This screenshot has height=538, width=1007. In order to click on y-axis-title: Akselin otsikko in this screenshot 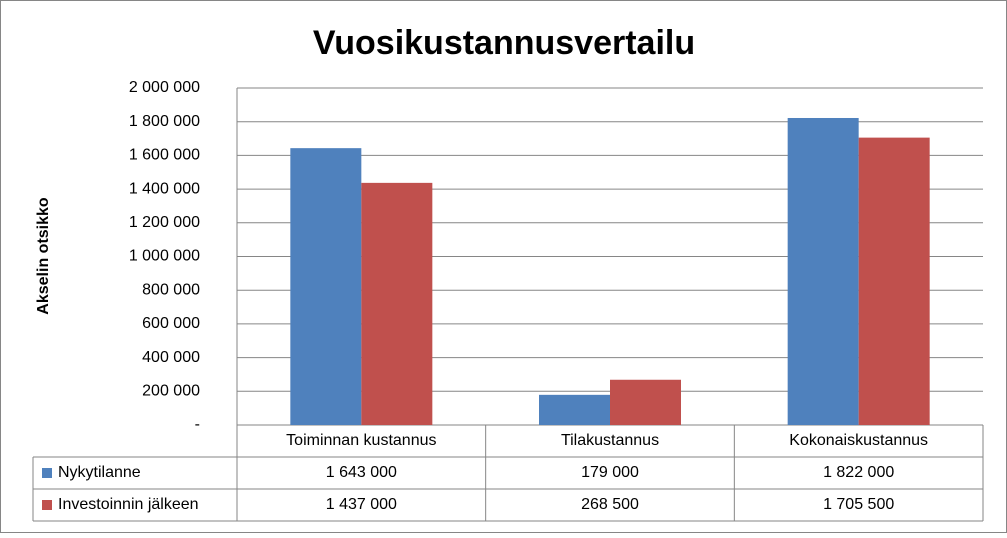, I will do `click(43, 256)`.